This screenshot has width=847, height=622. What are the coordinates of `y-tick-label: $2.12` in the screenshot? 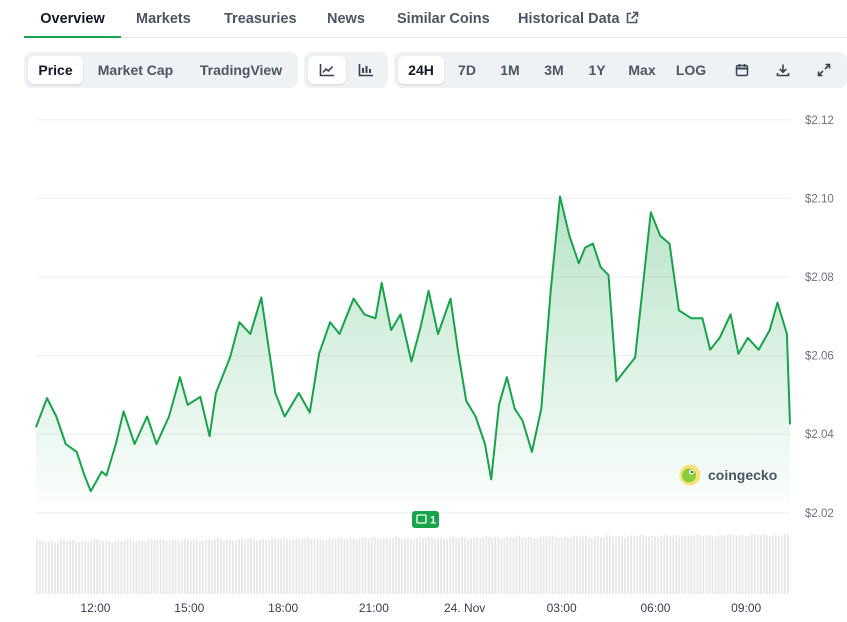 It's located at (819, 121).